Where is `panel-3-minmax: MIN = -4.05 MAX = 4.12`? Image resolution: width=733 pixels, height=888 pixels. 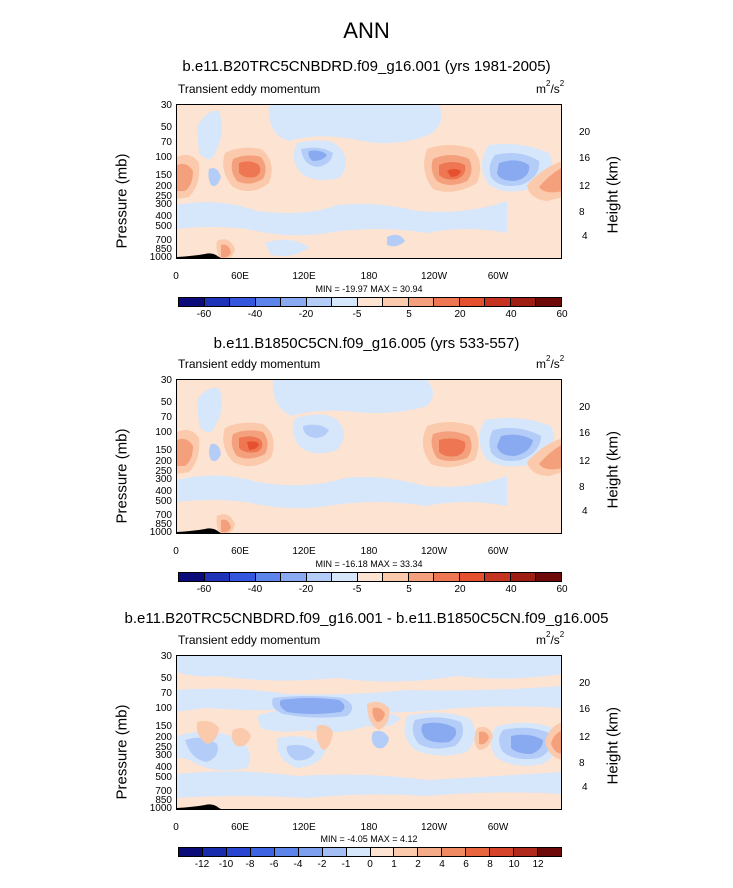
panel-3-minmax: MIN = -4.05 MAX = 4.12 is located at coordinates (369, 839).